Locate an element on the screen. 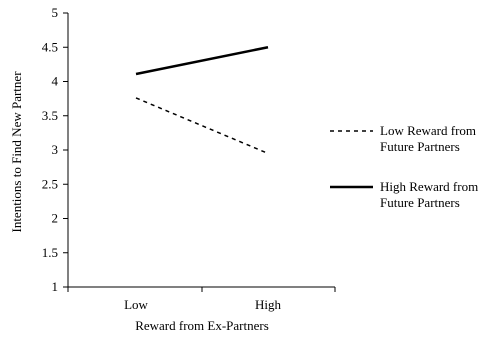 This screenshot has width=499, height=346. x-tick-label: Low is located at coordinates (136, 304).